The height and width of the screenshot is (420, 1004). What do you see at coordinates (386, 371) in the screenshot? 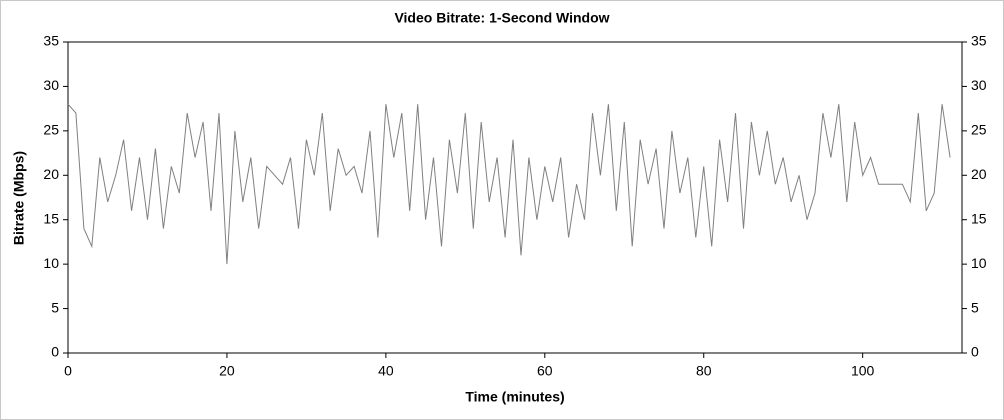
I see `x-tick-label: 40` at bounding box center [386, 371].